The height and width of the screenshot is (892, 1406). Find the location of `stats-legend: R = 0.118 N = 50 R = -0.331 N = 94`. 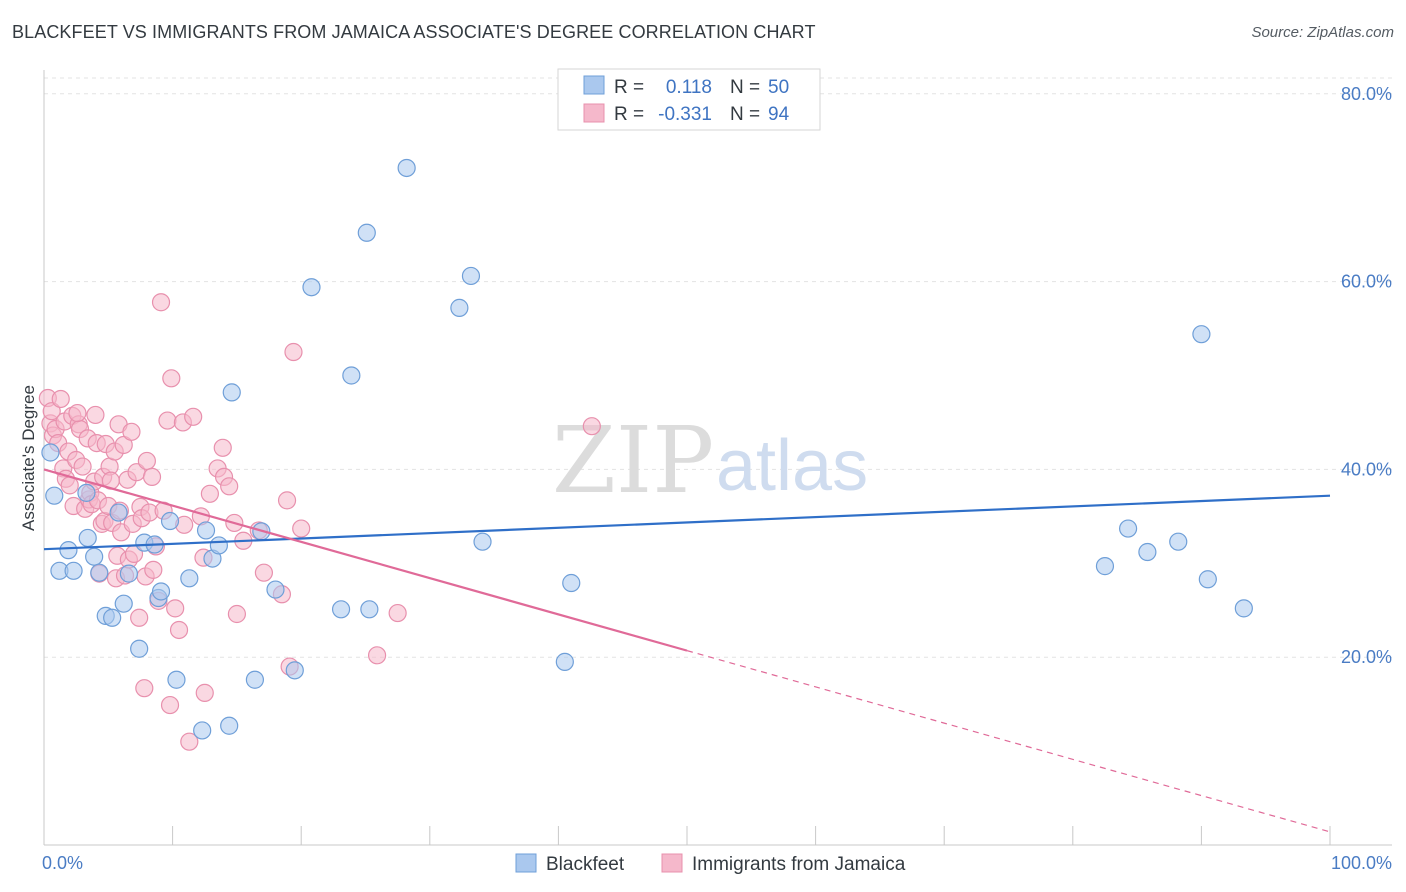

stats-legend: R = 0.118 N = 50 R = -0.331 N = 94 is located at coordinates (689, 99).